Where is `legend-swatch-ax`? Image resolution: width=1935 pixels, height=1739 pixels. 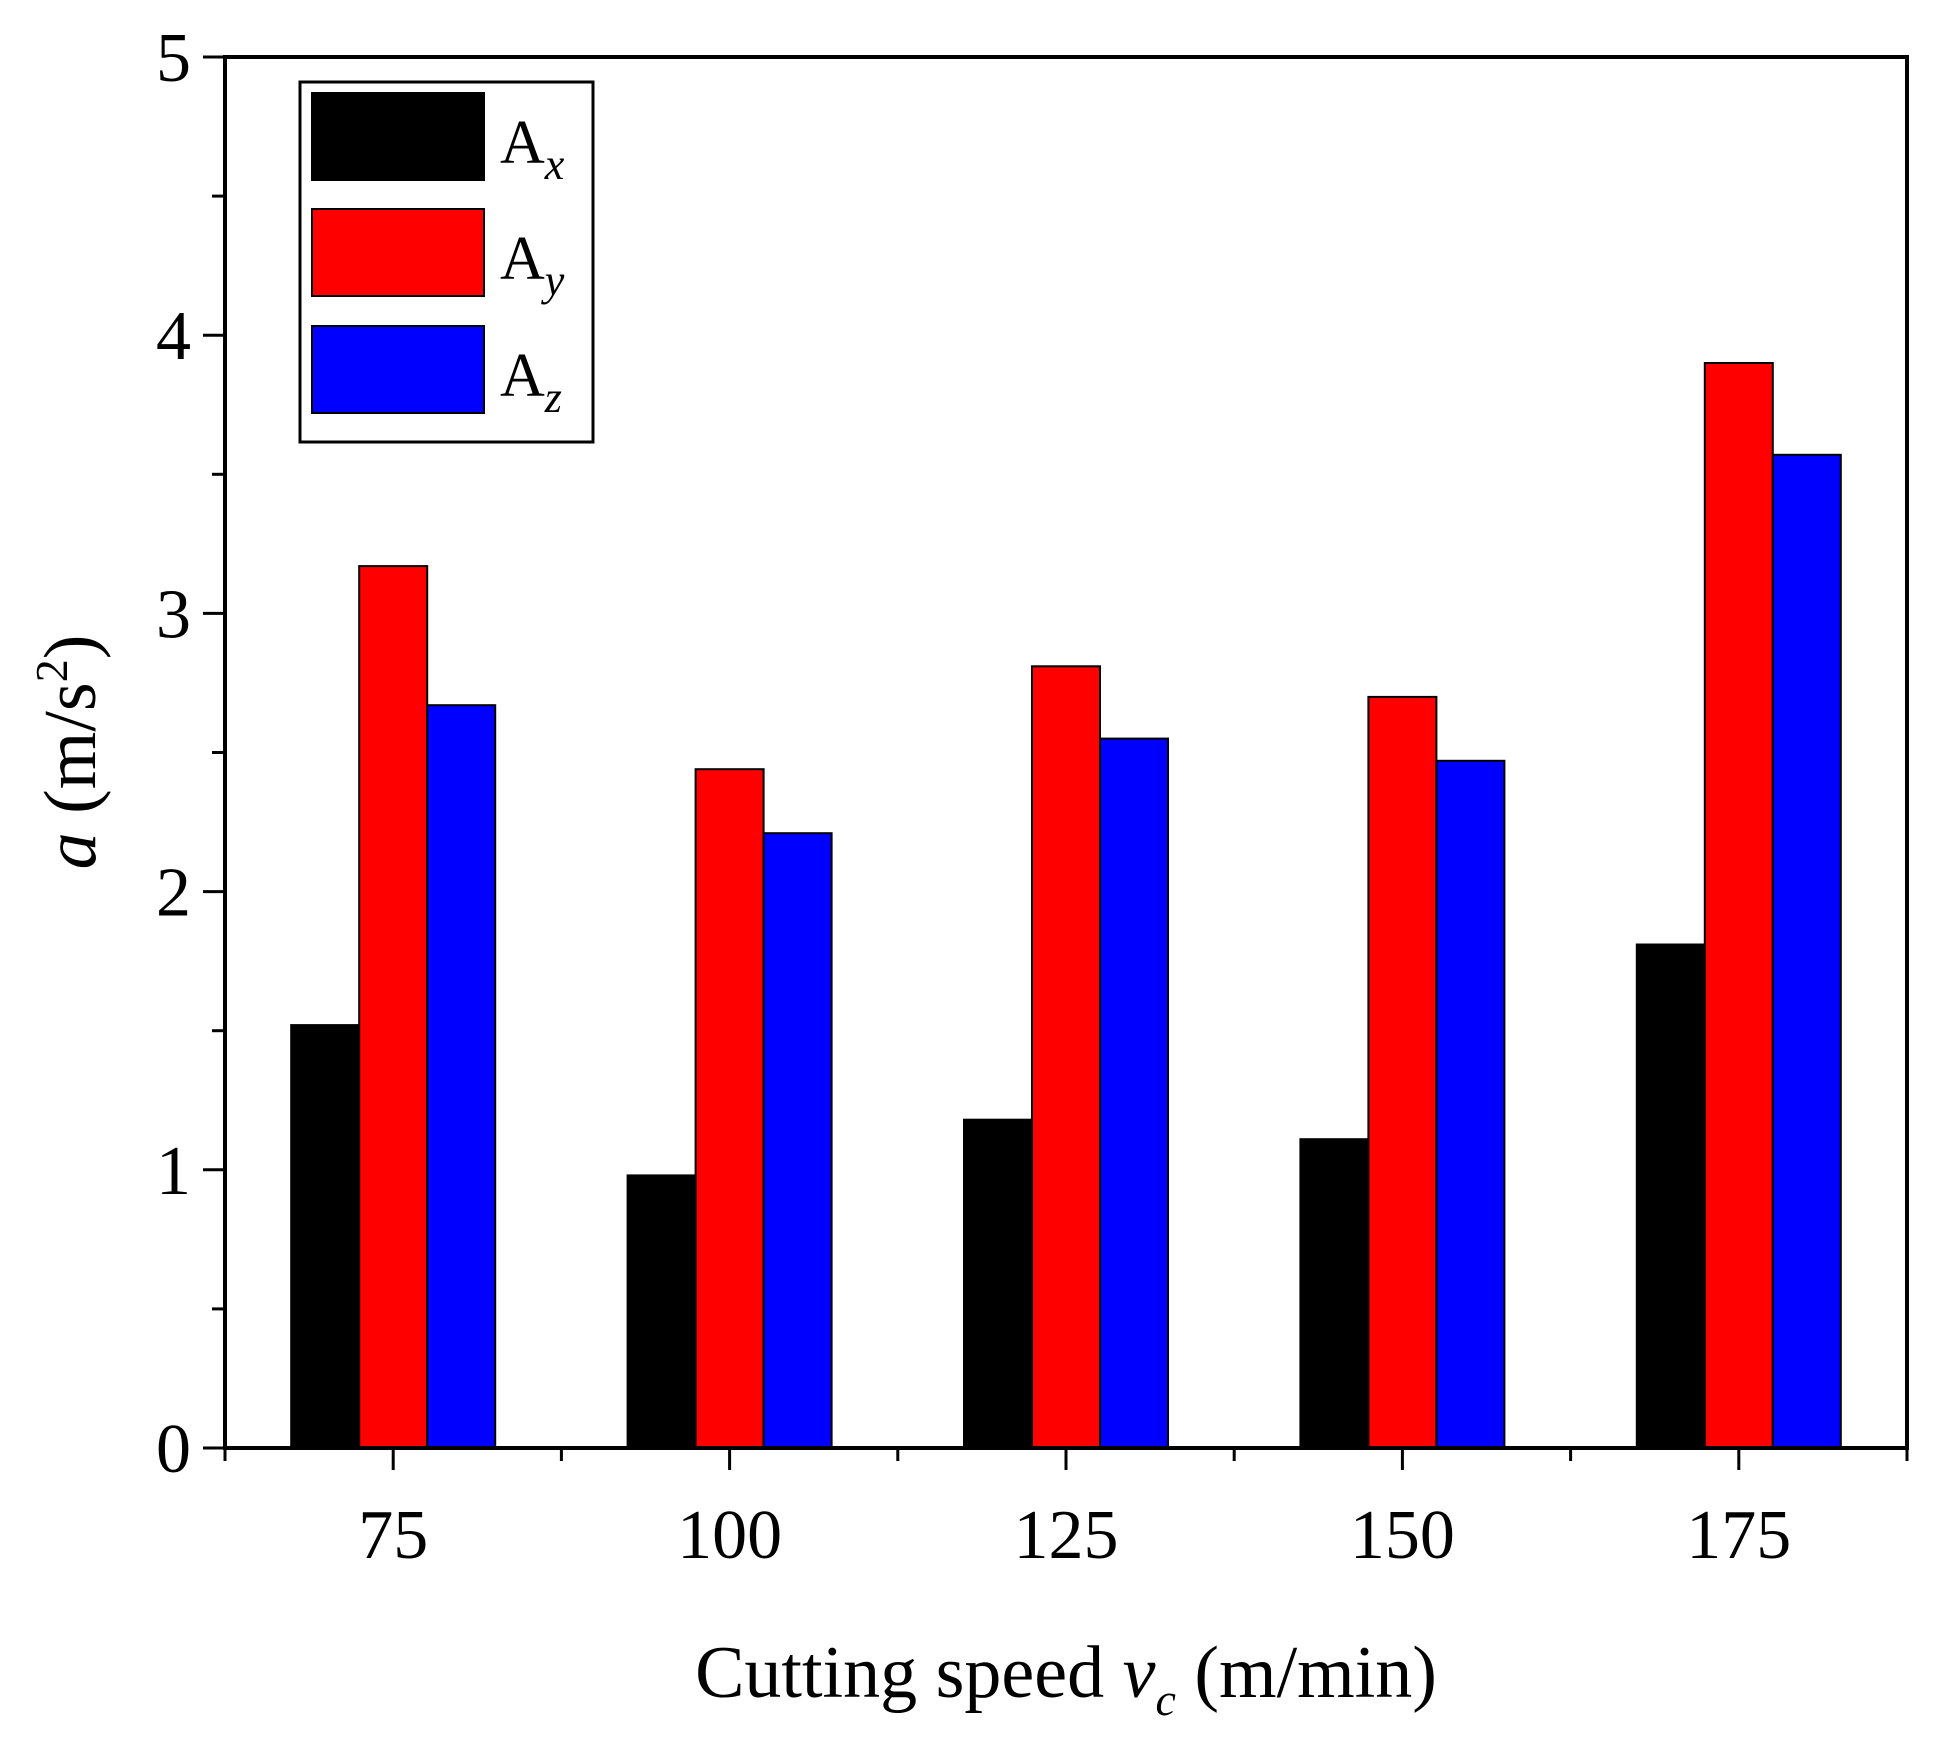 legend-swatch-ax is located at coordinates (398, 136).